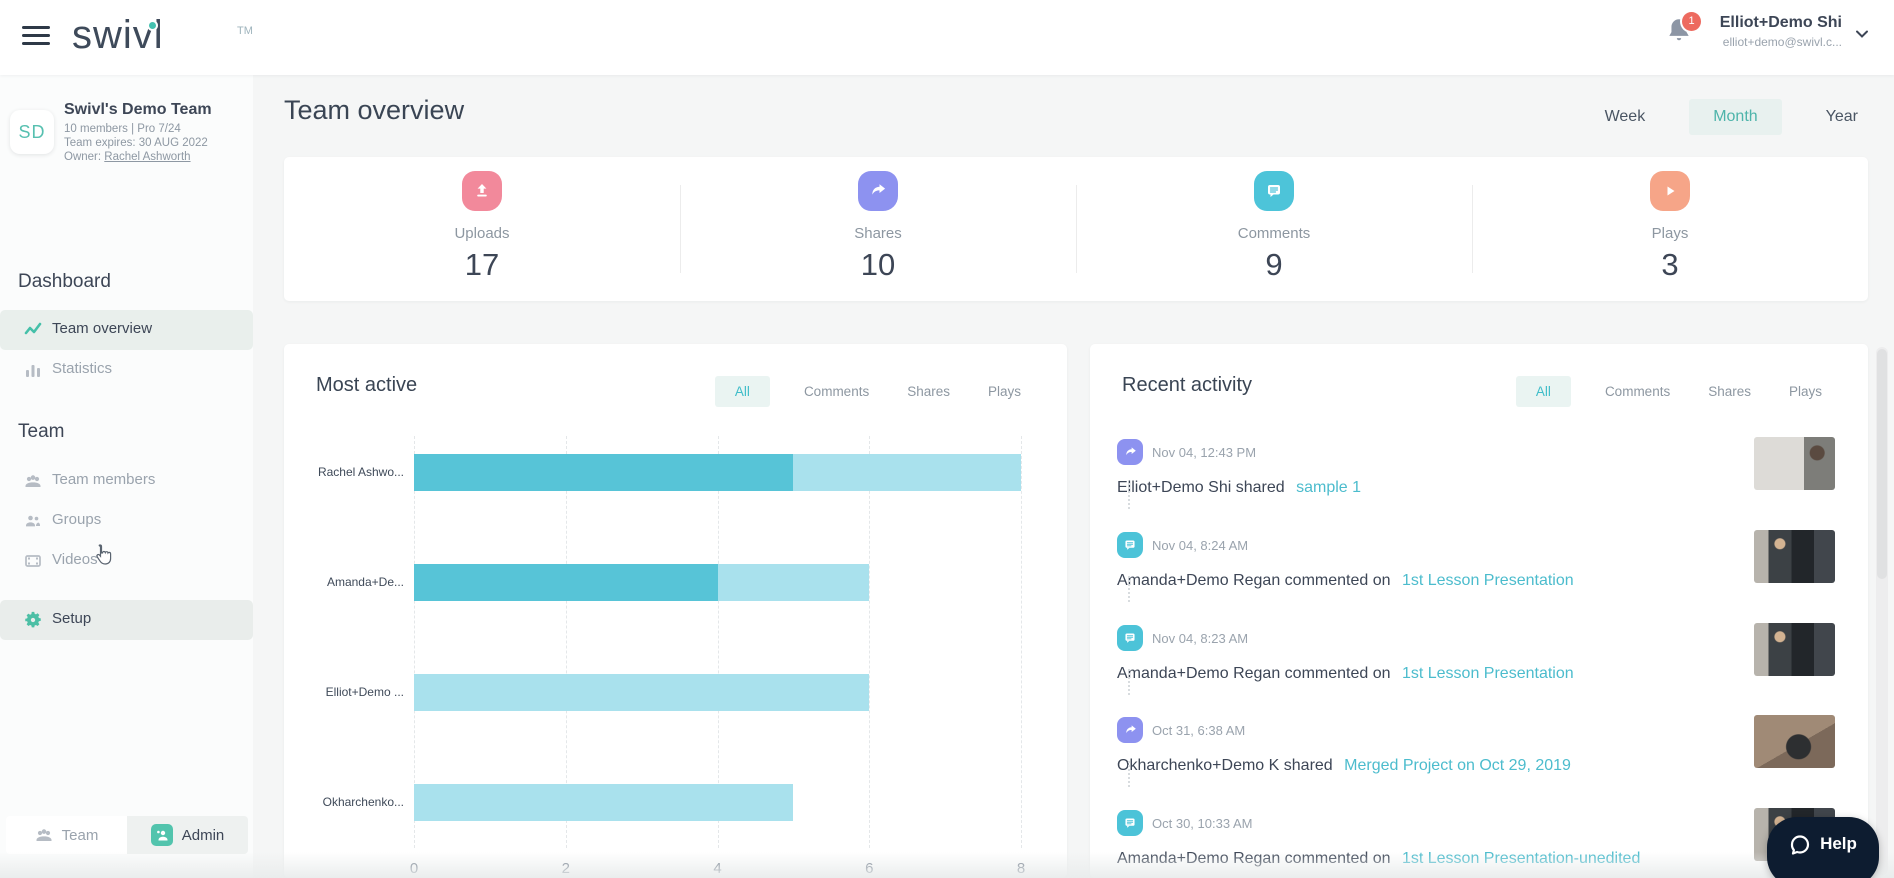 This screenshot has width=1894, height=878. What do you see at coordinates (1882, 611) in the screenshot?
I see `vertical-scrollbar` at bounding box center [1882, 611].